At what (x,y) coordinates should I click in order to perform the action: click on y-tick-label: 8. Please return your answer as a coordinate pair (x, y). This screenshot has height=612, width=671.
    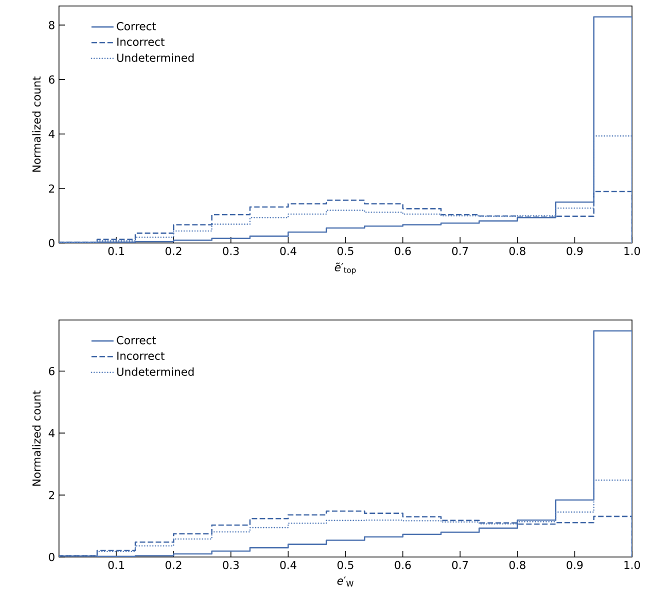
    Looking at the image, I should click on (51, 25).